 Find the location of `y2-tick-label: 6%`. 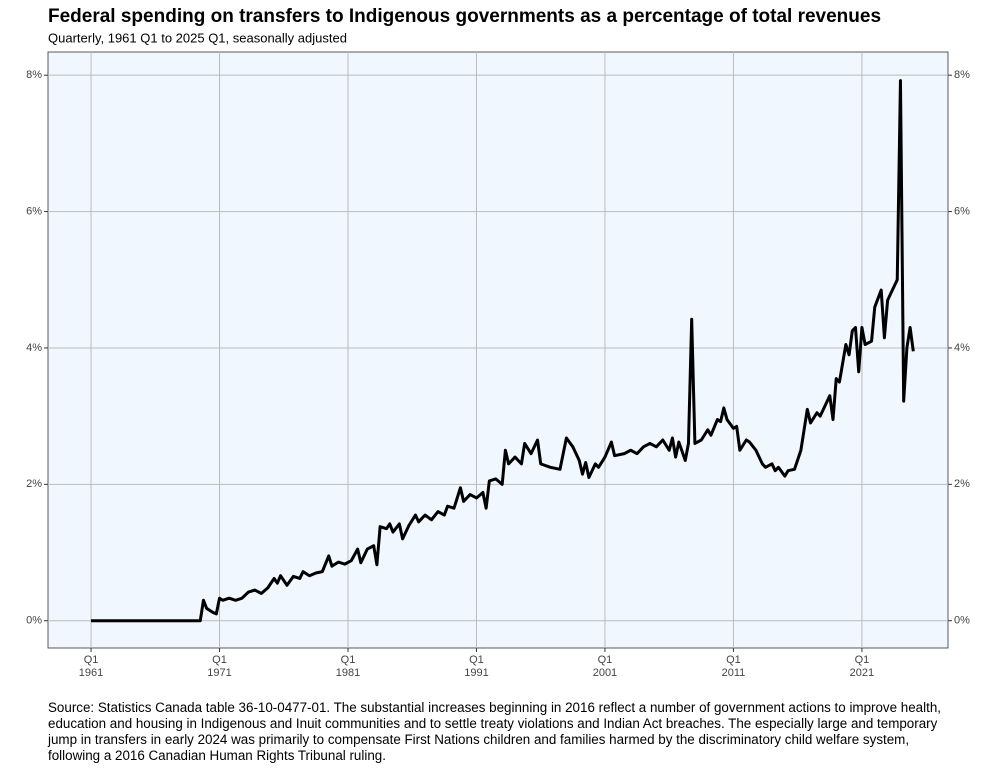

y2-tick-label: 6% is located at coordinates (962, 211).